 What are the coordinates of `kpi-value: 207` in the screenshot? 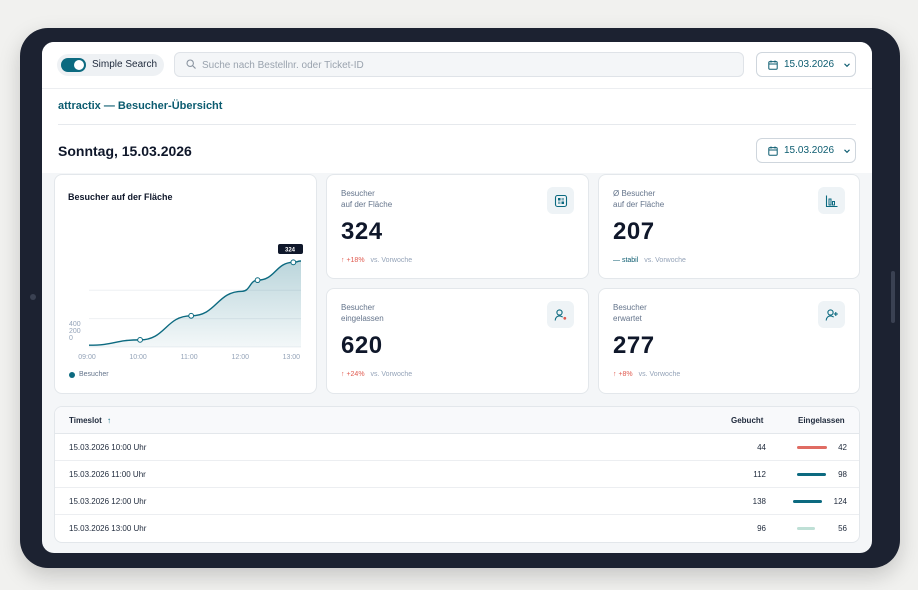 It's located at (634, 231).